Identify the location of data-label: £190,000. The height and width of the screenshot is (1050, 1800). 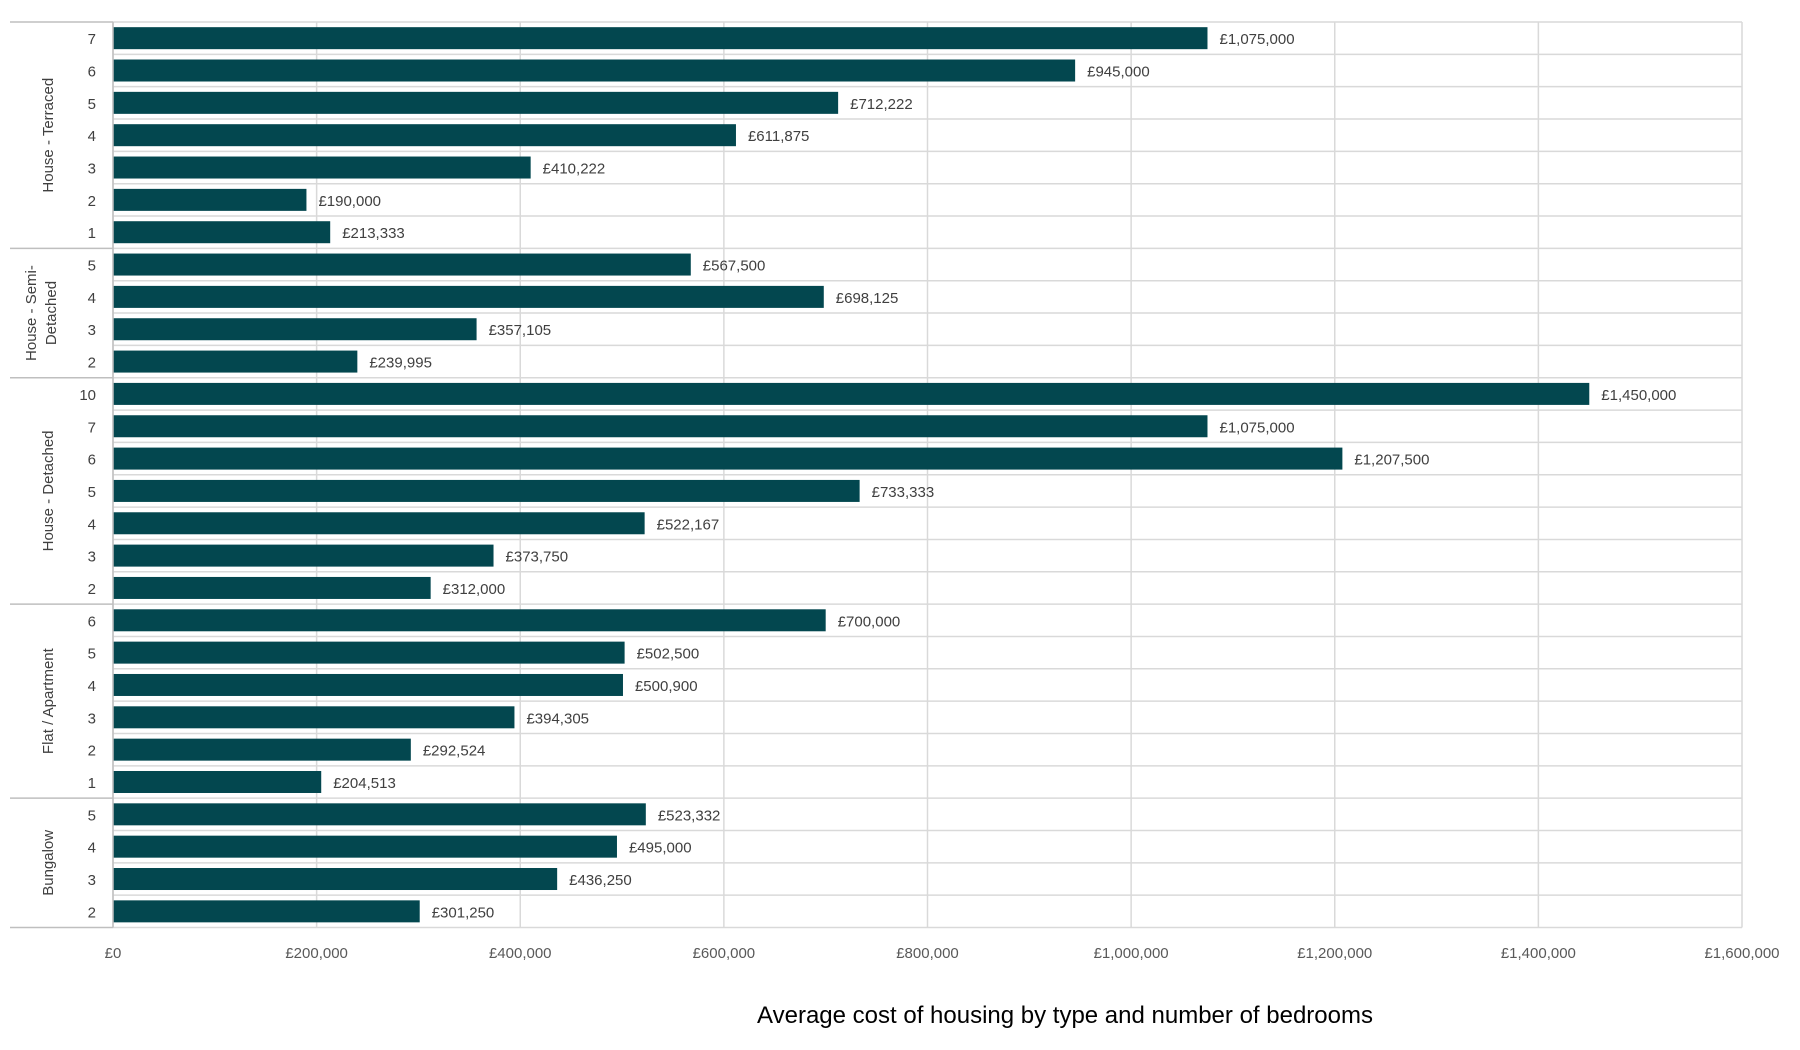
(349, 201).